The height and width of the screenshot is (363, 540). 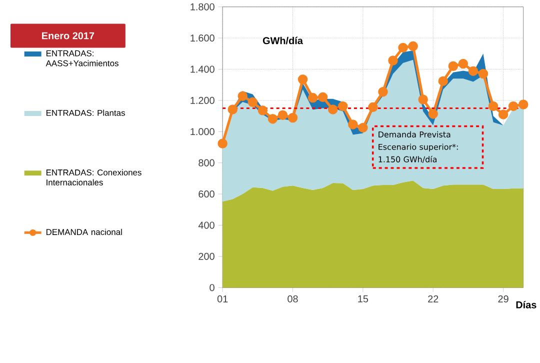 What do you see at coordinates (526, 305) in the screenshot?
I see `x-axis-title: Días` at bounding box center [526, 305].